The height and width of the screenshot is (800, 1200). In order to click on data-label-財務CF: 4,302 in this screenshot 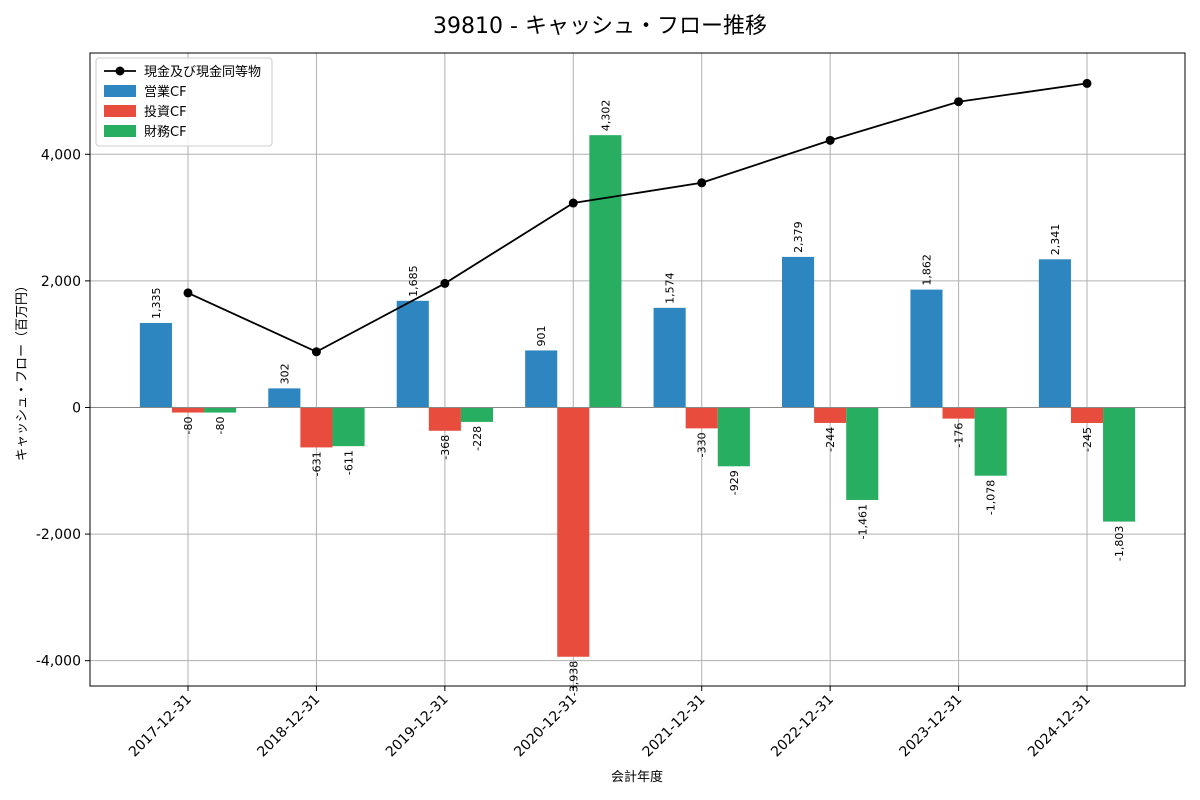, I will do `click(605, 116)`.